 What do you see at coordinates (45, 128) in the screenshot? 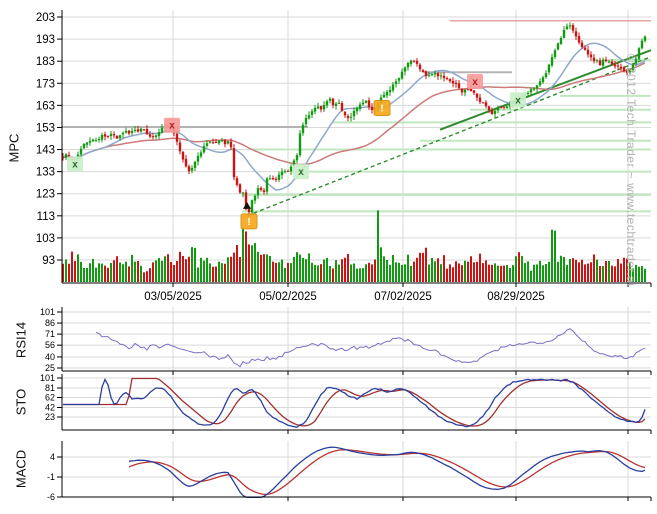
I see `svg-text: 153` at bounding box center [45, 128].